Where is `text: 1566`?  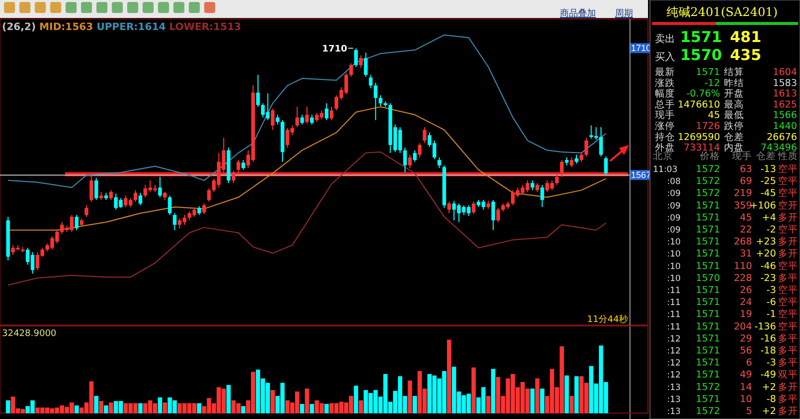 text: 1566 is located at coordinates (784, 116).